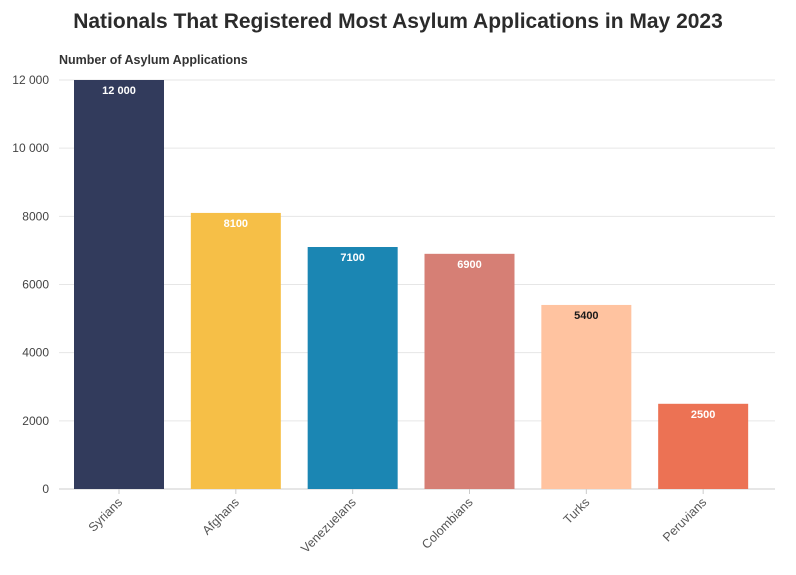  Describe the element at coordinates (447, 523) in the screenshot. I see `x-tick-label: Colombians` at that location.